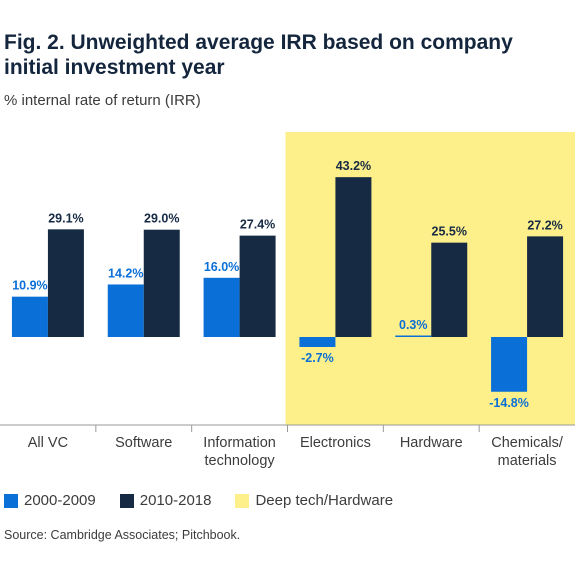 The width and height of the screenshot is (575, 575). I want to click on data-label-2000-2009-0: 10.9%, so click(29, 286).